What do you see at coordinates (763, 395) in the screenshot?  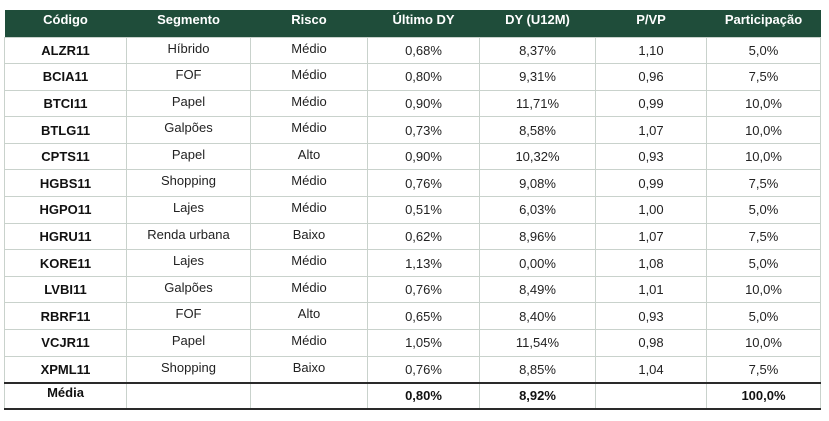 I see `footer-total-participacao: 100,0%` at bounding box center [763, 395].